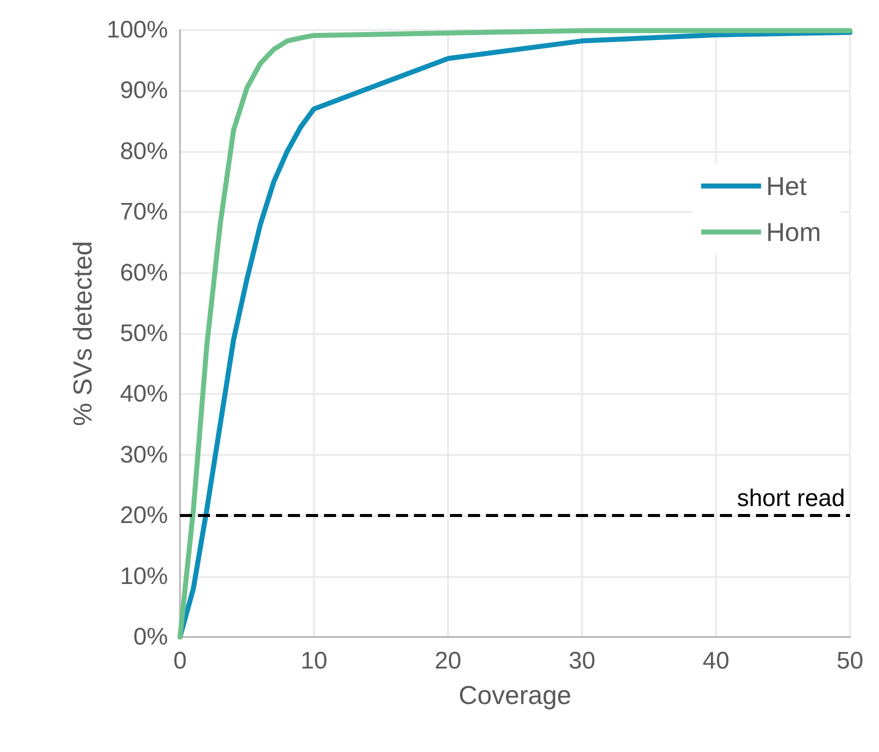  Describe the element at coordinates (448, 661) in the screenshot. I see `x-tick-label: 20` at that location.